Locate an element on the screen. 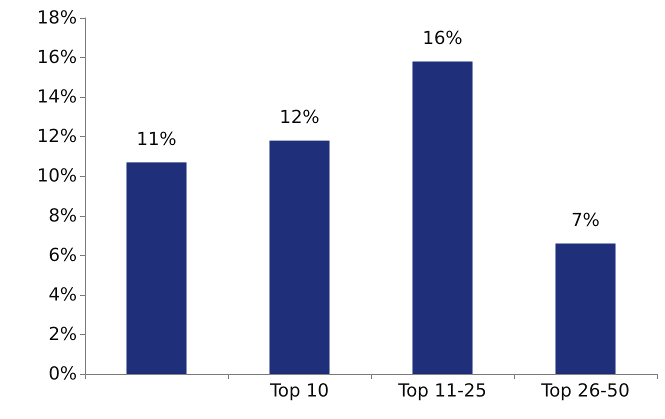 The image size is (665, 419). data-label: 7% is located at coordinates (585, 220).